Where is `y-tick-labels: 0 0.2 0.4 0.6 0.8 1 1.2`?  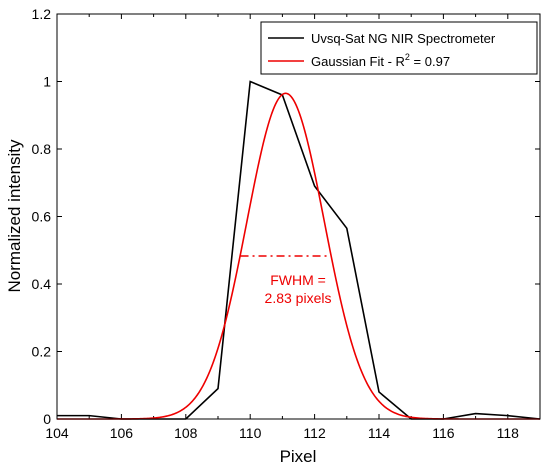
y-tick-labels: 0 0.2 0.4 0.6 0.8 1 1.2 is located at coordinates (42, 216).